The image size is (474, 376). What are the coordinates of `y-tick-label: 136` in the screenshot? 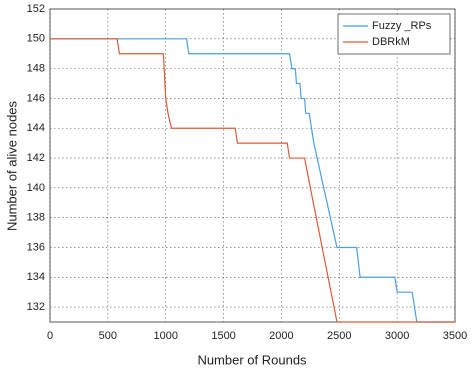 It's located at (36, 247).